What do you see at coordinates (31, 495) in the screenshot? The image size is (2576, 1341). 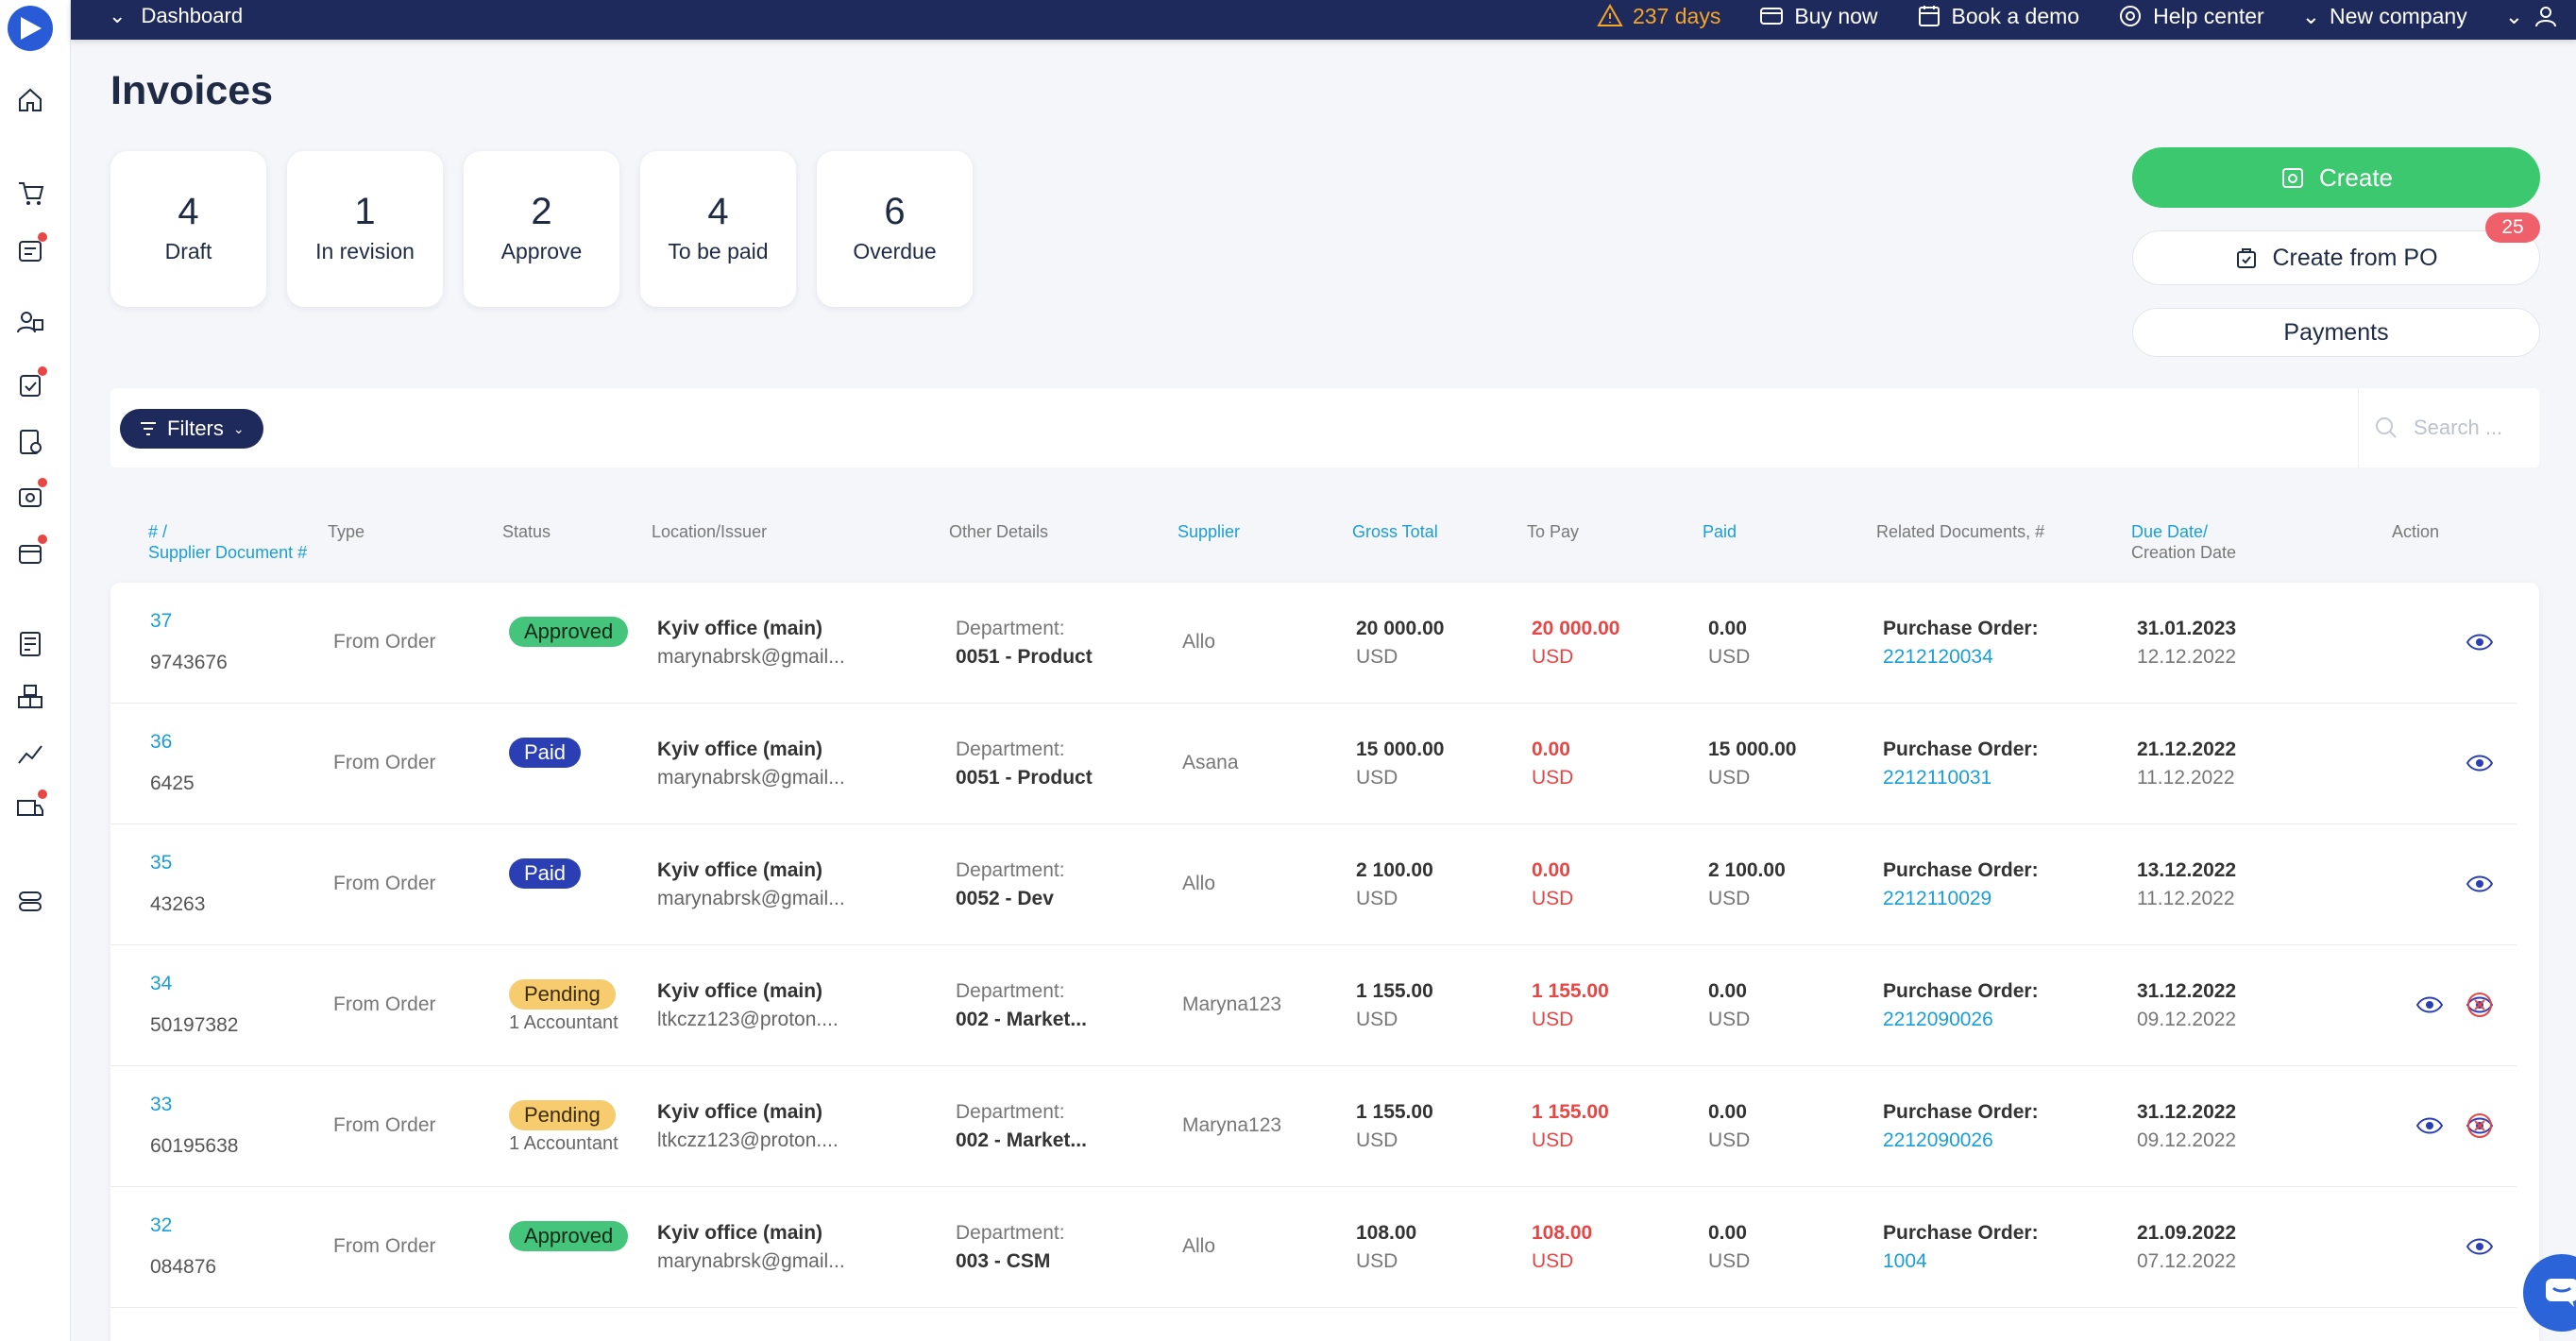 I see `invoices-icon` at bounding box center [31, 495].